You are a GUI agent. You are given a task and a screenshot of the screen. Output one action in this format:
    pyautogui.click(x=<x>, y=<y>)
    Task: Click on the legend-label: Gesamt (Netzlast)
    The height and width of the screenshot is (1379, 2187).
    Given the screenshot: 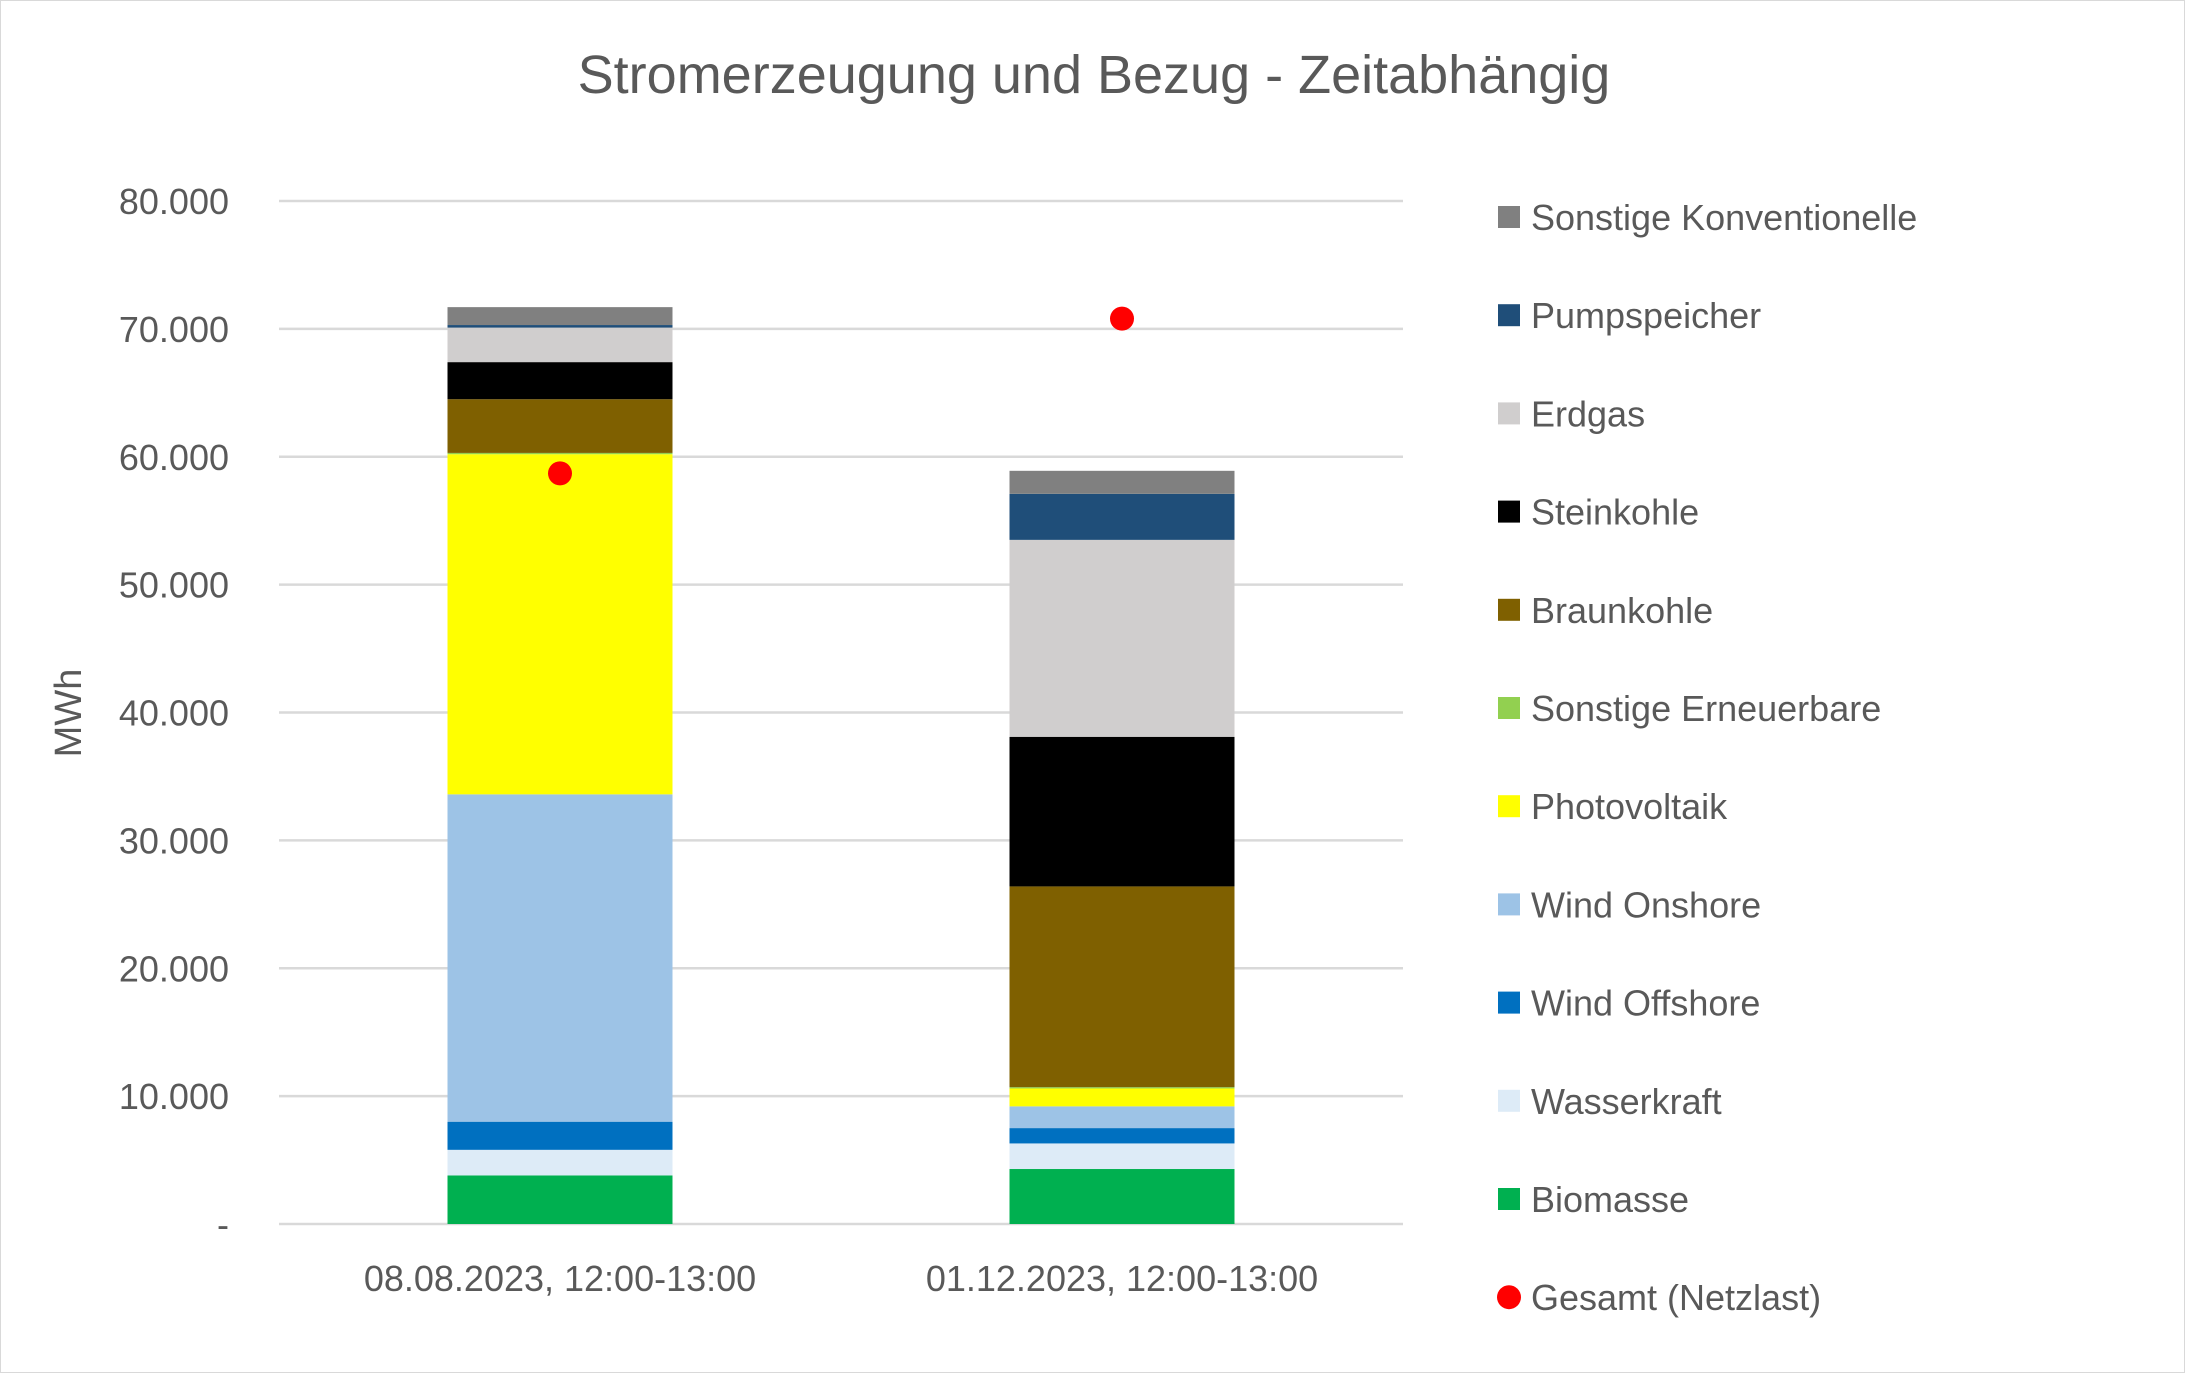 What is the action you would take?
    pyautogui.click(x=1676, y=1297)
    